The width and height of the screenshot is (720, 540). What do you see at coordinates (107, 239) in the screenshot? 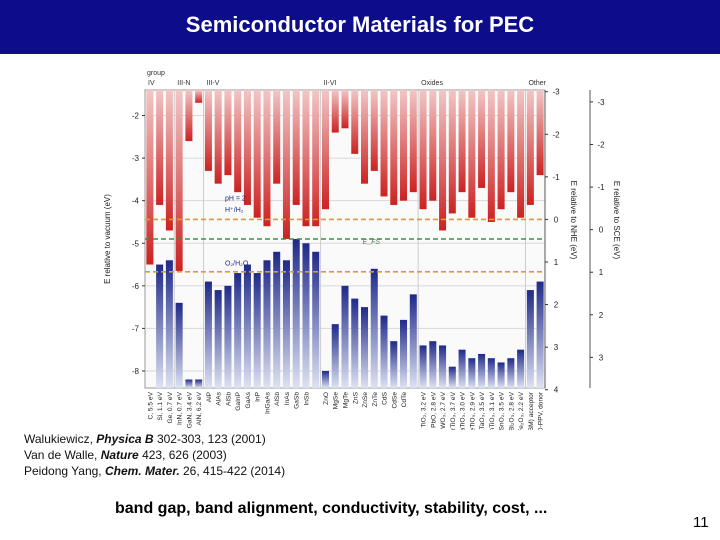
I see `y-axis-label: E relative to vacuum (eV)` at bounding box center [107, 239].